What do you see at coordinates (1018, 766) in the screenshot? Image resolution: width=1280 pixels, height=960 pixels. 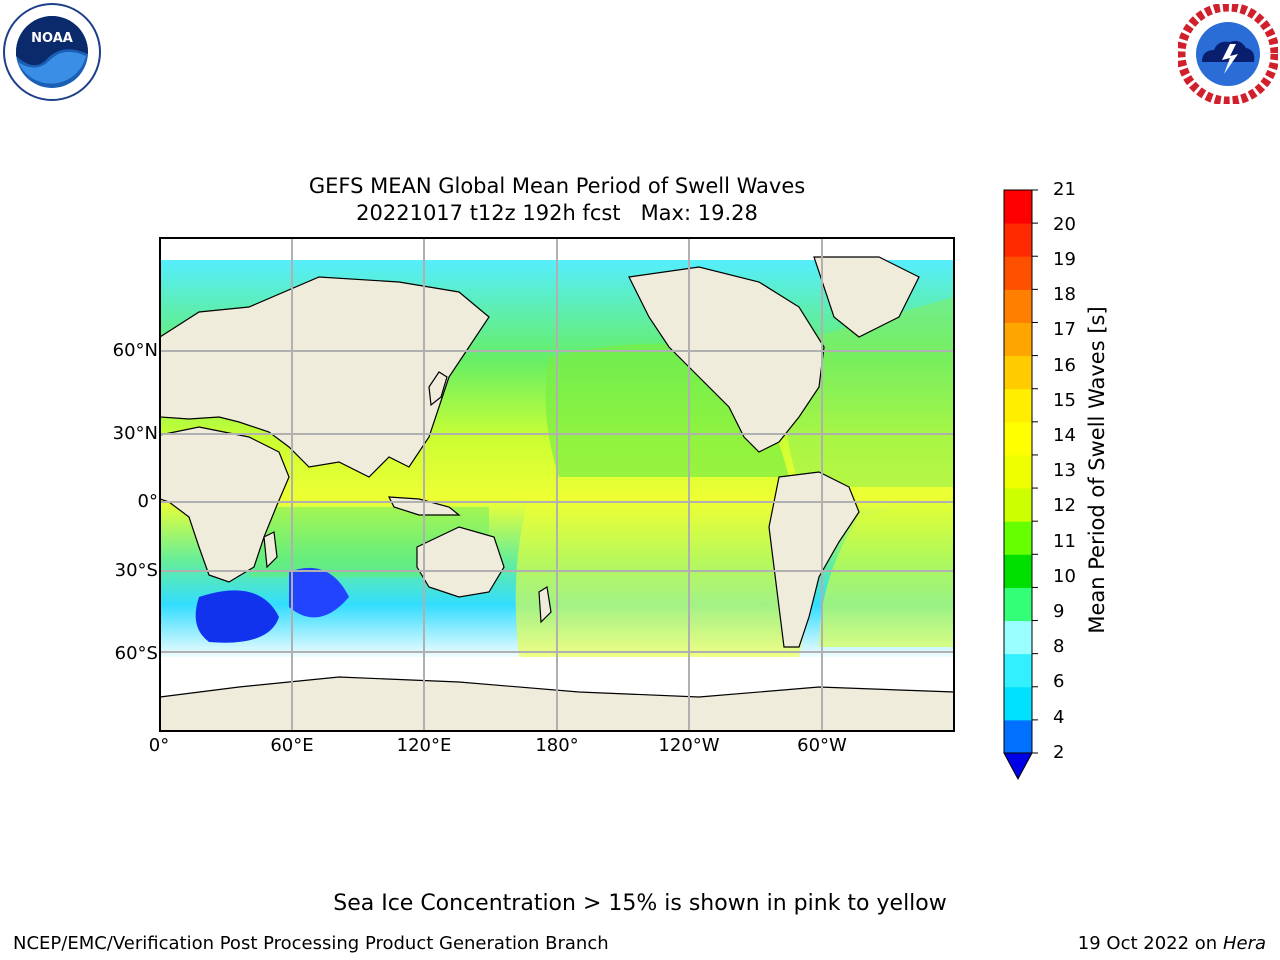 I see `colorbar-extend-triangle` at bounding box center [1018, 766].